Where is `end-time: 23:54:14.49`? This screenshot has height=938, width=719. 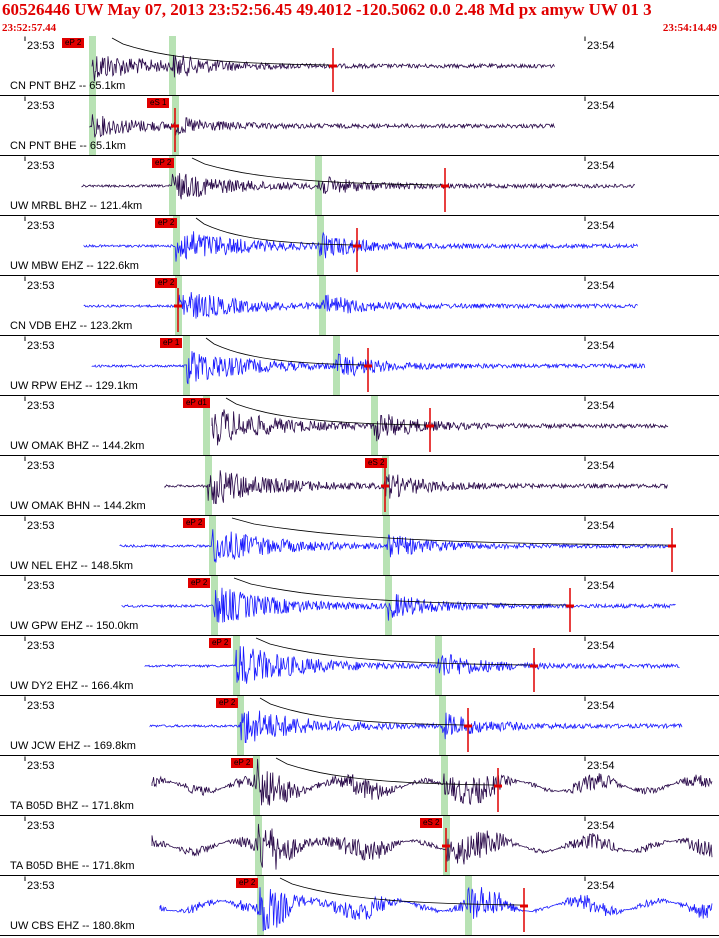 end-time: 23:54:14.49 is located at coordinates (689, 28).